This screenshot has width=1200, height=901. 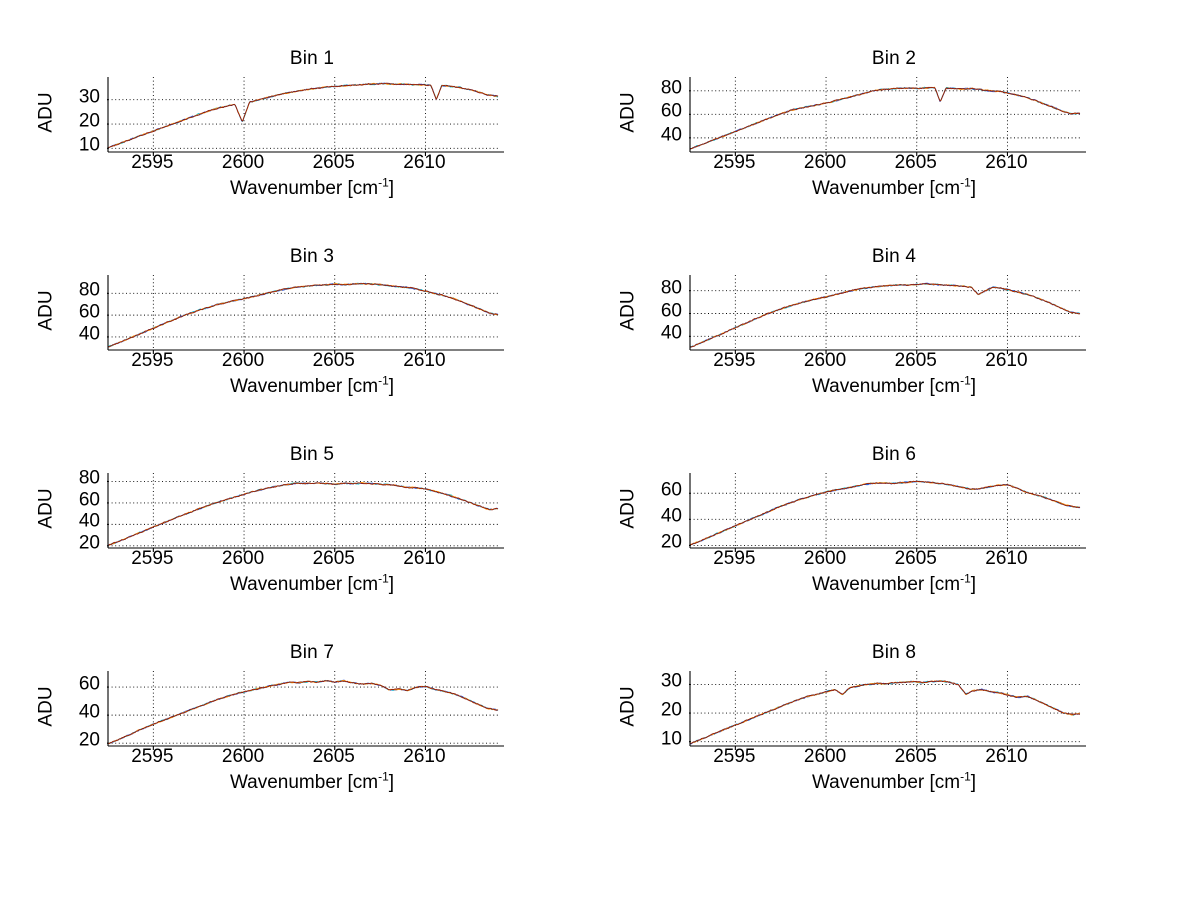 I want to click on y-tick-labels: 20 40 60 80, so click(x=80, y=509).